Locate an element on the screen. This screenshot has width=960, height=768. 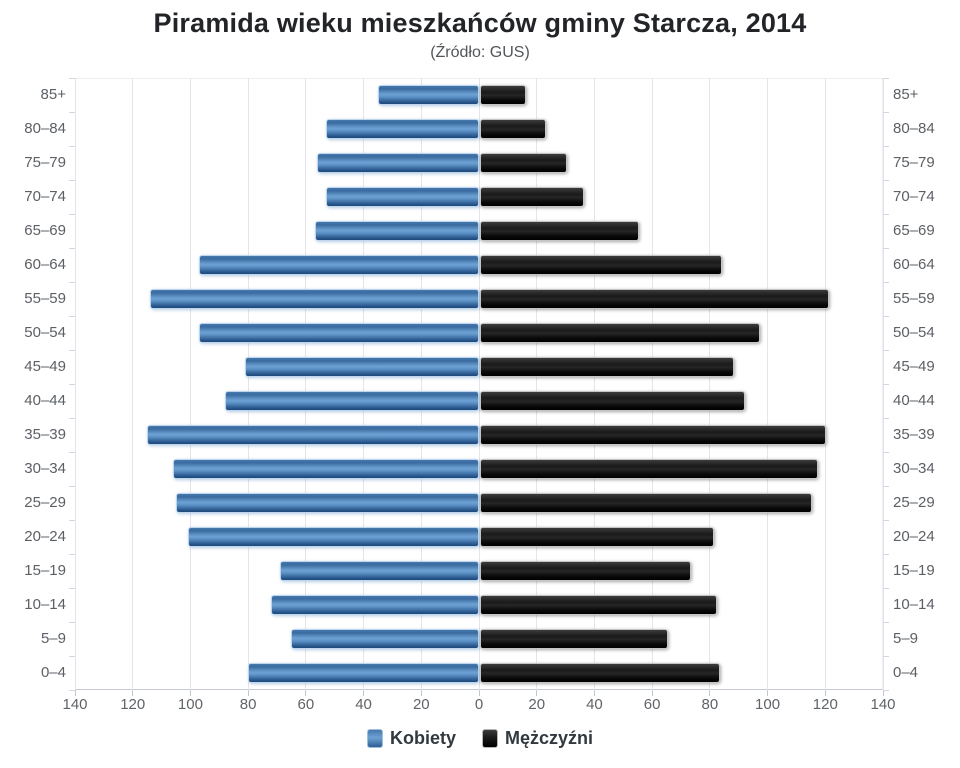
age-label-left: 30–34 is located at coordinates (45, 468).